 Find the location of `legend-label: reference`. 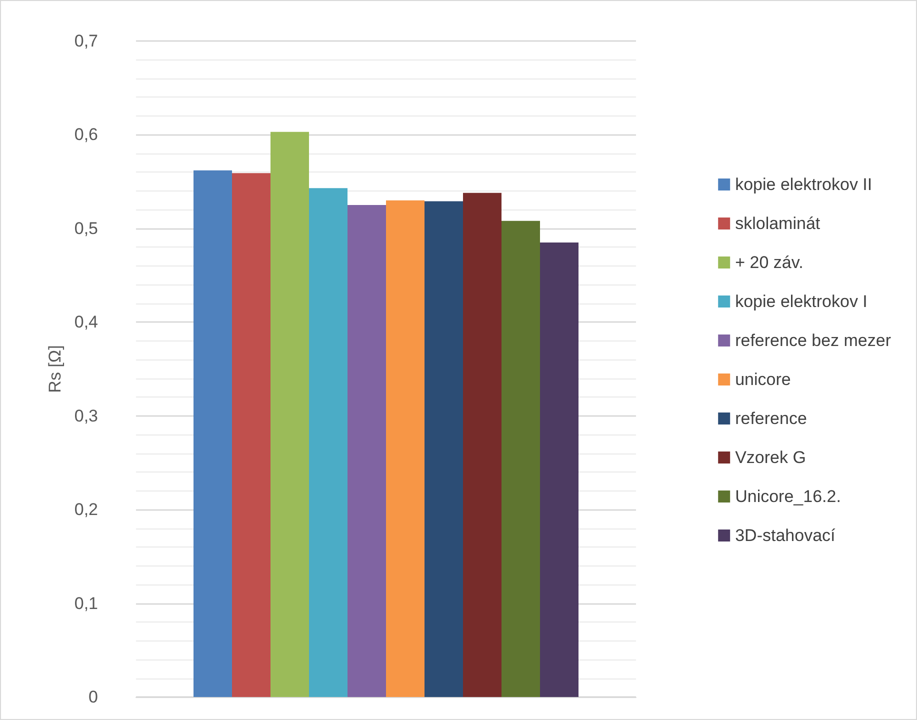

legend-label: reference is located at coordinates (771, 418).